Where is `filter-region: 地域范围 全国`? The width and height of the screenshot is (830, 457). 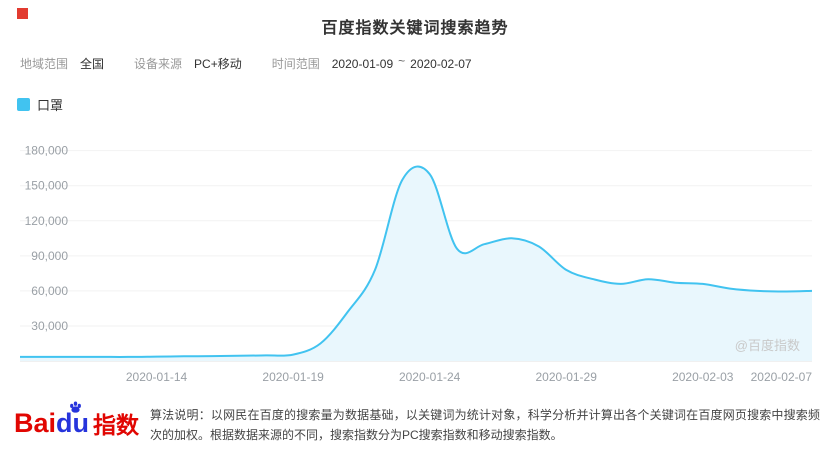
filter-region: 地域范围 全国 is located at coordinates (62, 63).